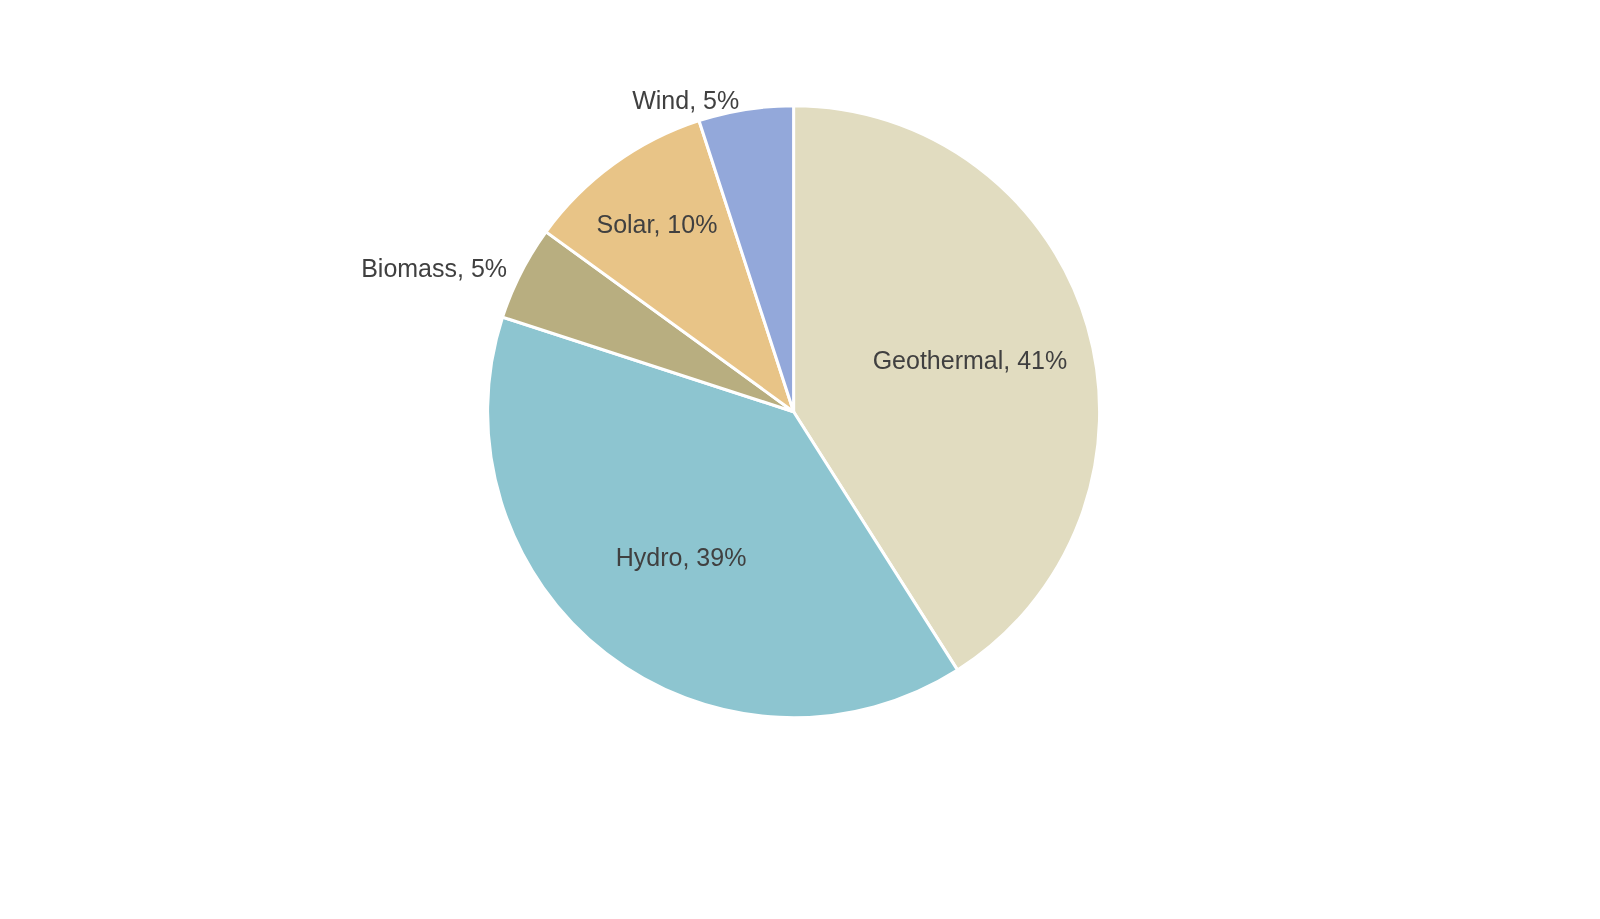 The height and width of the screenshot is (919, 1600). Describe the element at coordinates (970, 360) in the screenshot. I see `slice-label: Geothermal, 41%` at that location.